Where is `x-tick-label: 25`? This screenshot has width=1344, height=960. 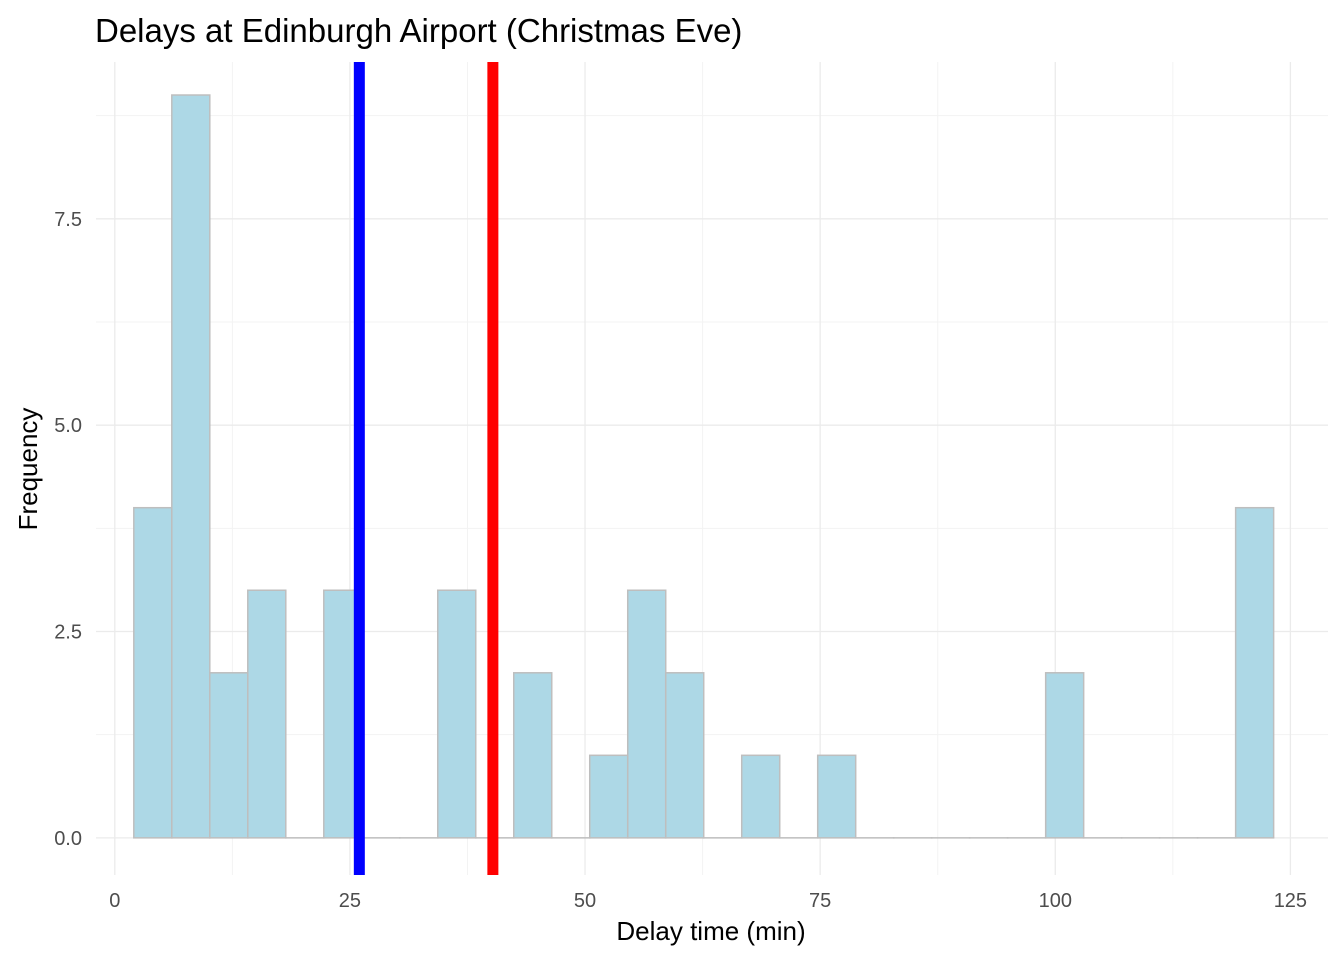 x-tick-label: 25 is located at coordinates (350, 901).